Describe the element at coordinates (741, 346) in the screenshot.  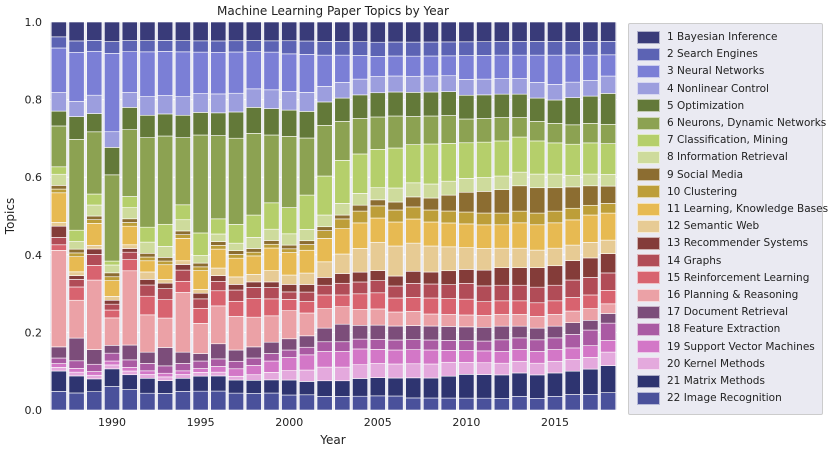
I see `legend-label: 19 Support Vector Machines` at that location.